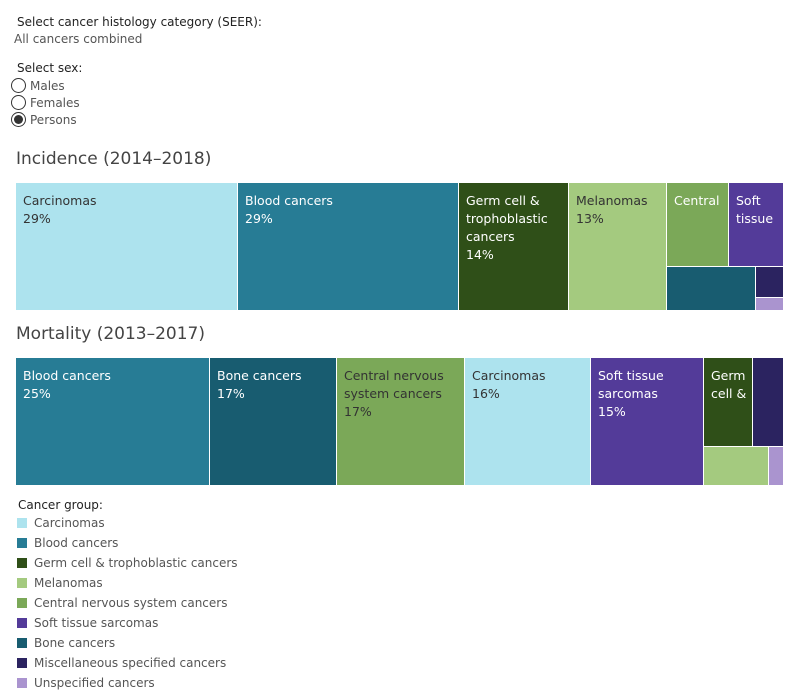  I want to click on radio-males: Males, so click(38, 85).